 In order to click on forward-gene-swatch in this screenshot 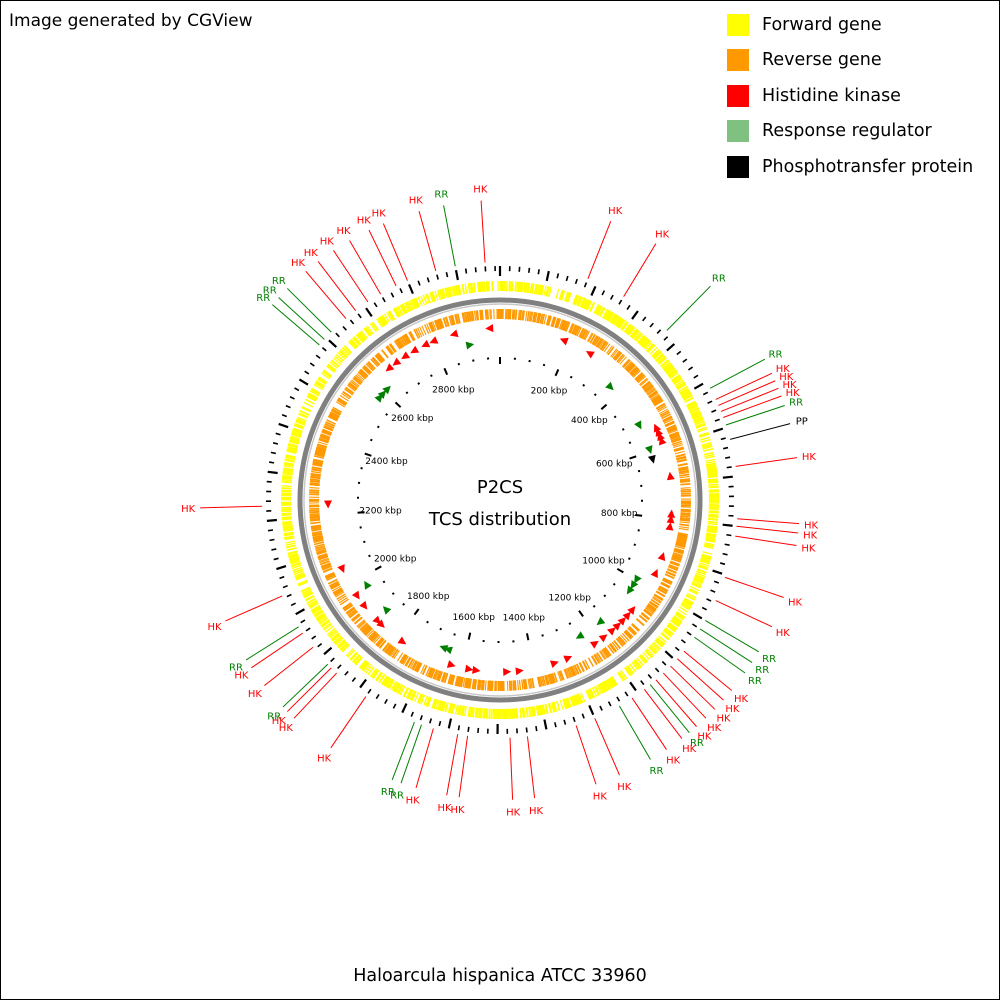, I will do `click(738, 24)`.